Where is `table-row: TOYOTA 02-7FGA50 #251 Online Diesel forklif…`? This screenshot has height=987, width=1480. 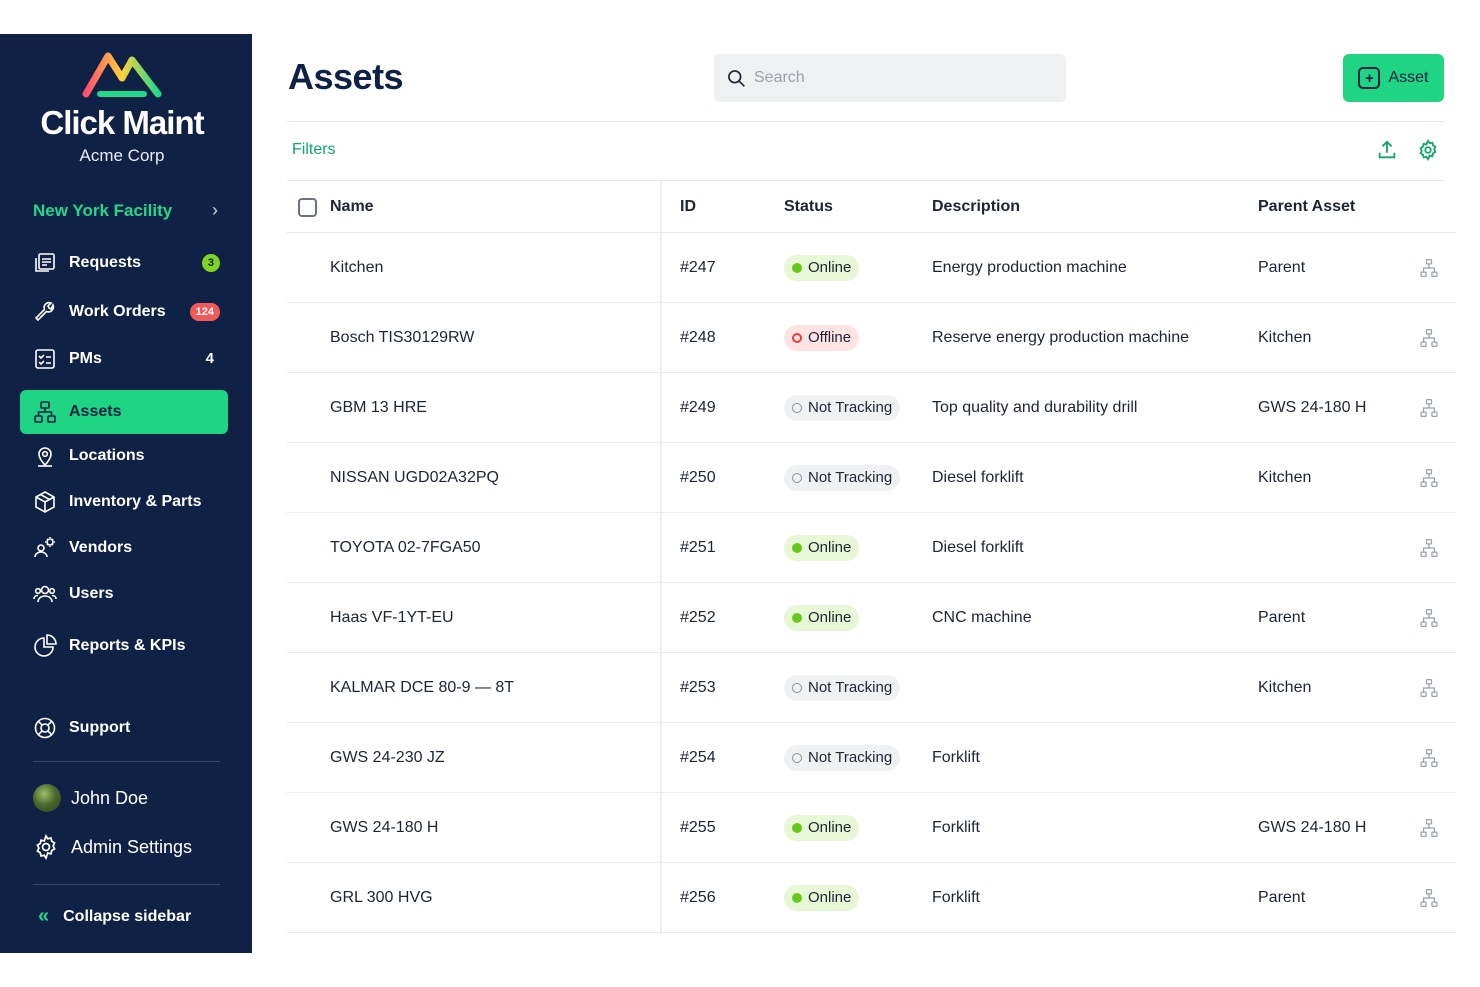 table-row: TOYOTA 02-7FGA50 #251 Online Diesel forklif… is located at coordinates (871, 548).